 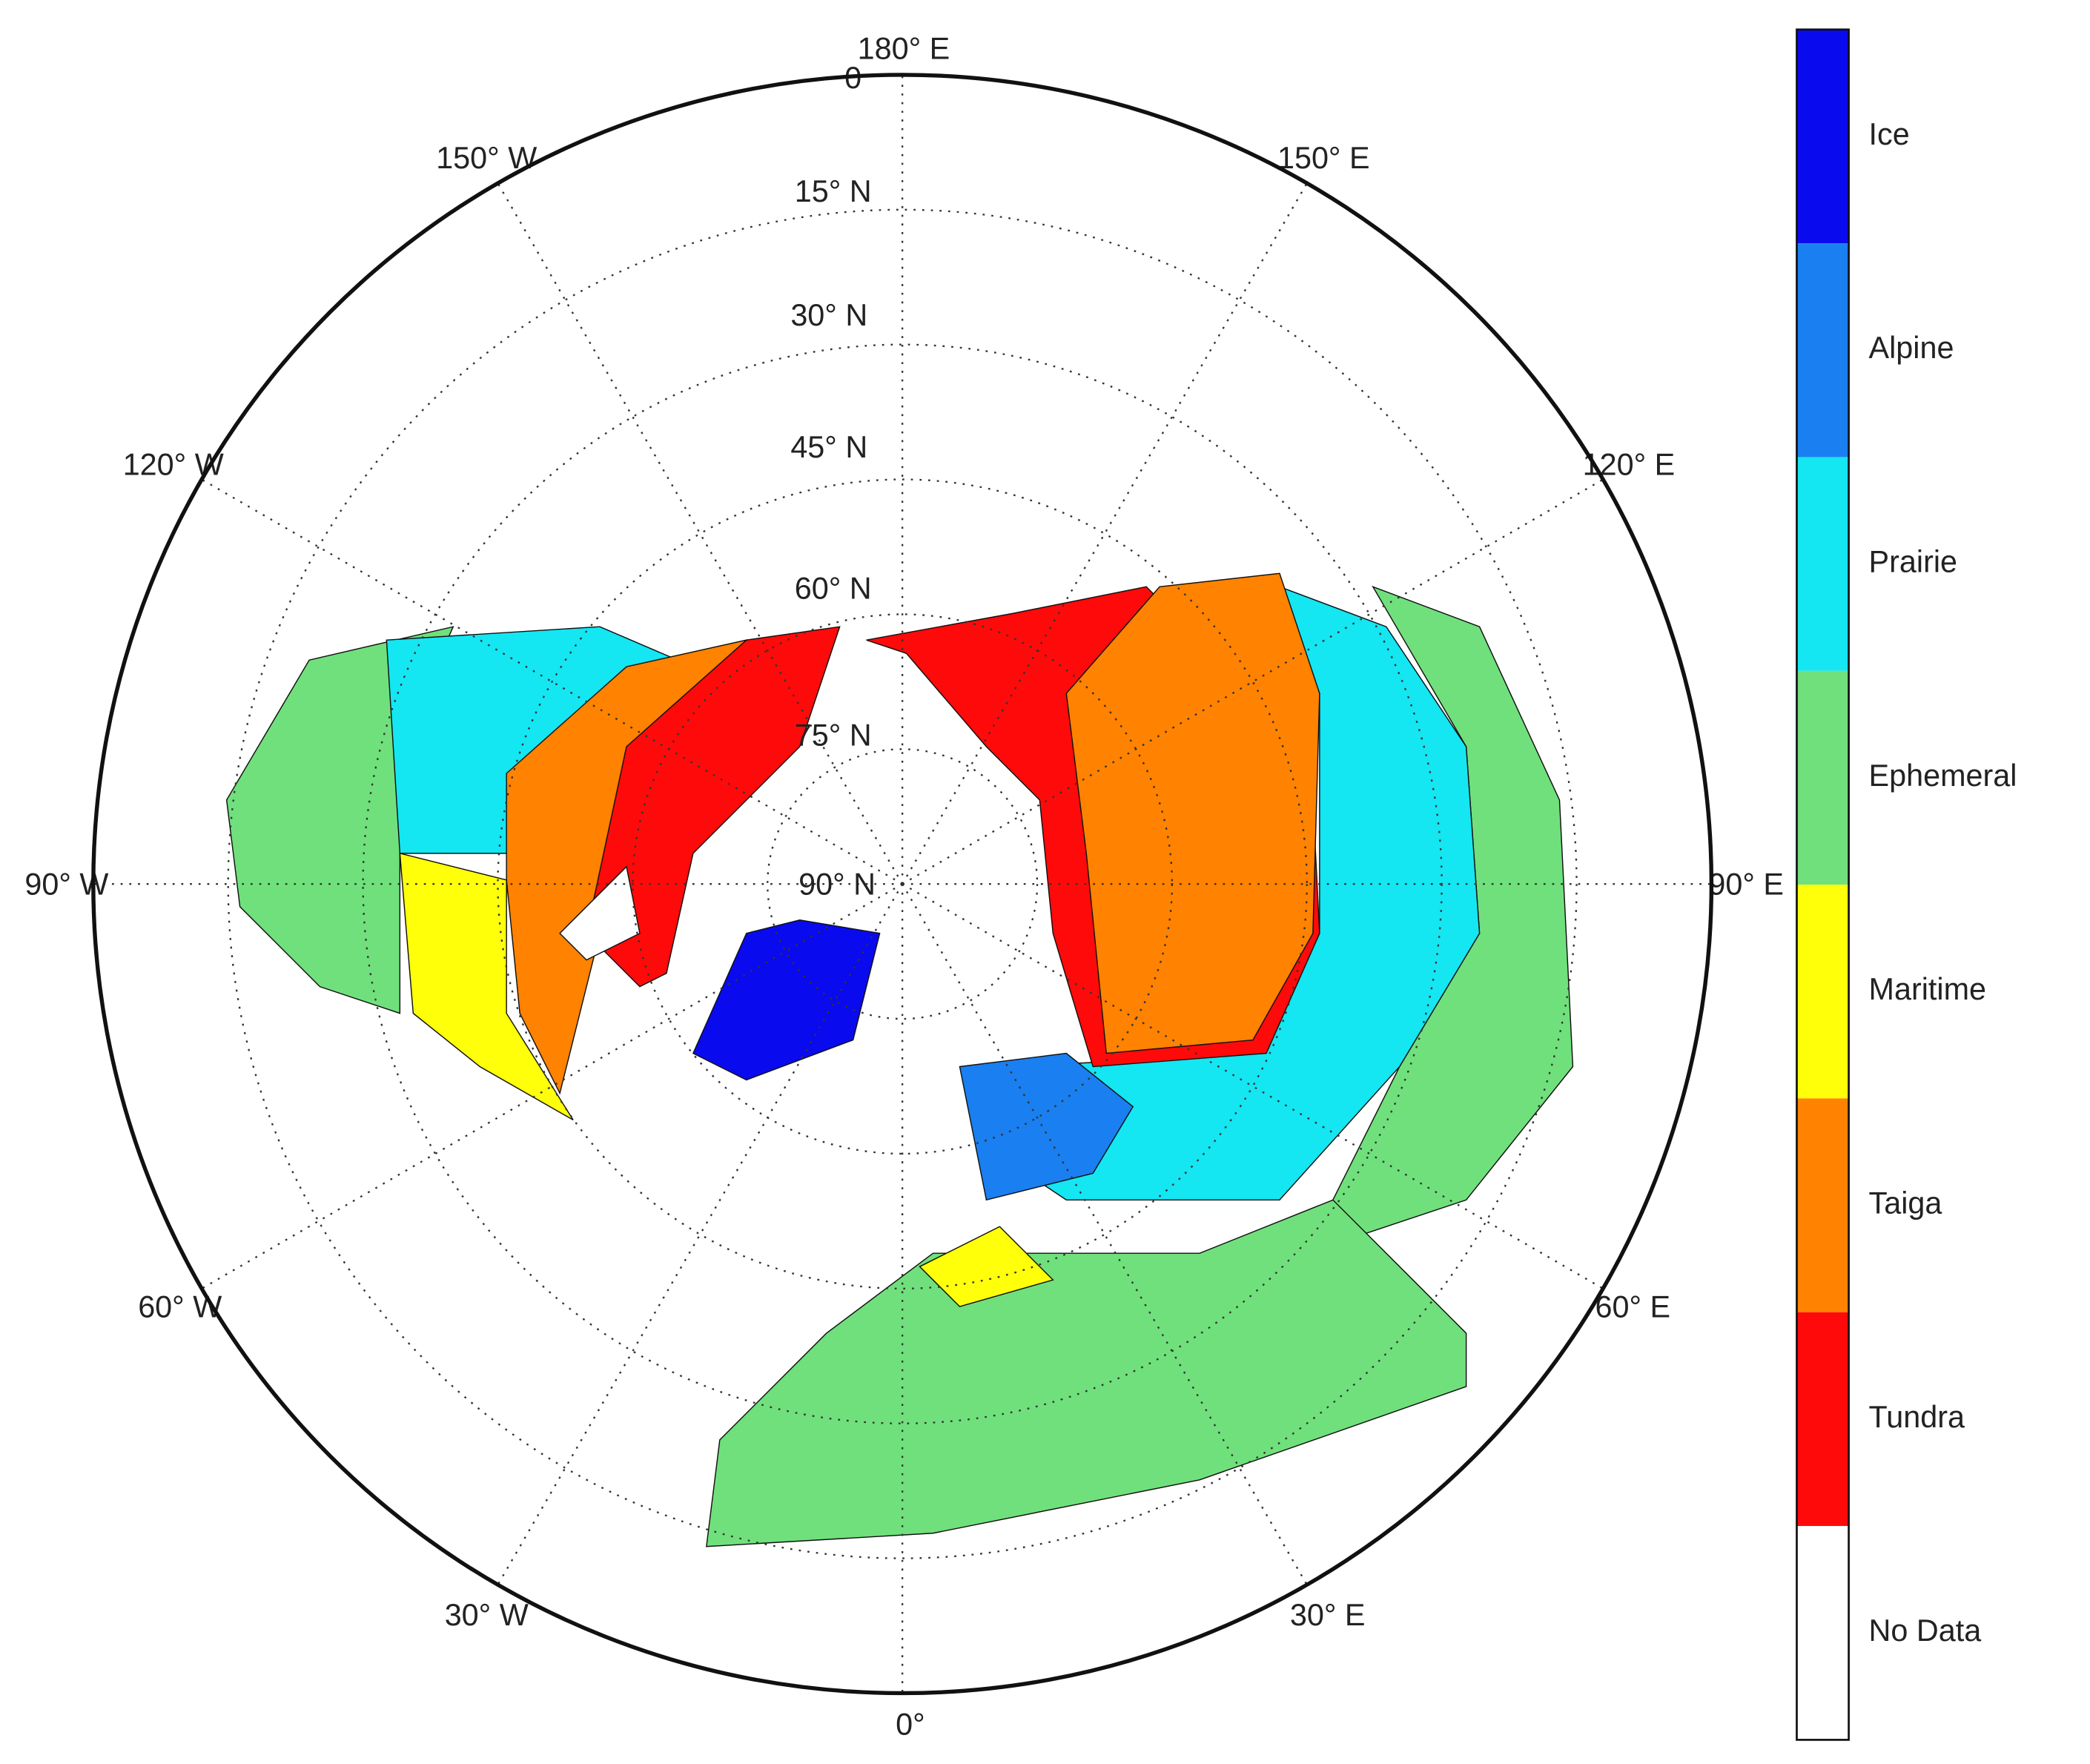 I want to click on latitude-label: 60° N, so click(x=833, y=589).